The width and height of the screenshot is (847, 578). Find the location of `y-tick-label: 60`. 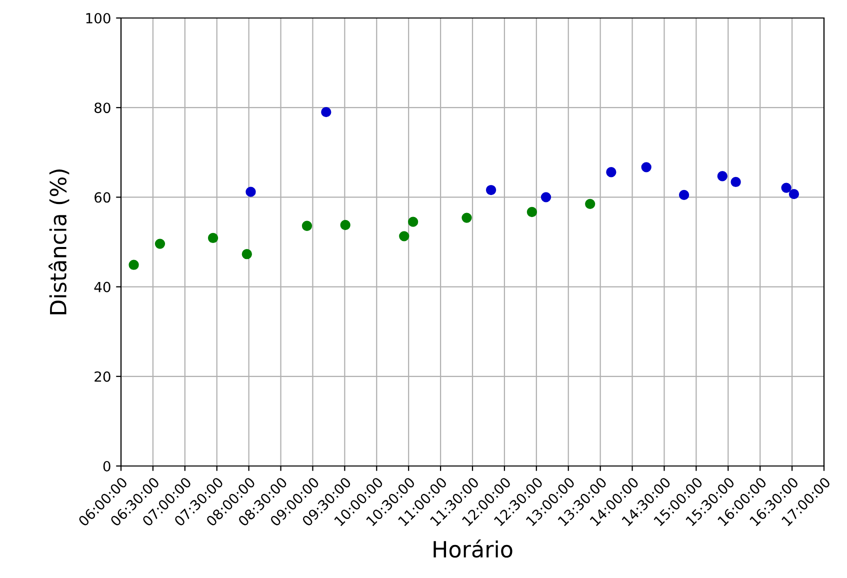

y-tick-label: 60 is located at coordinates (102, 197).